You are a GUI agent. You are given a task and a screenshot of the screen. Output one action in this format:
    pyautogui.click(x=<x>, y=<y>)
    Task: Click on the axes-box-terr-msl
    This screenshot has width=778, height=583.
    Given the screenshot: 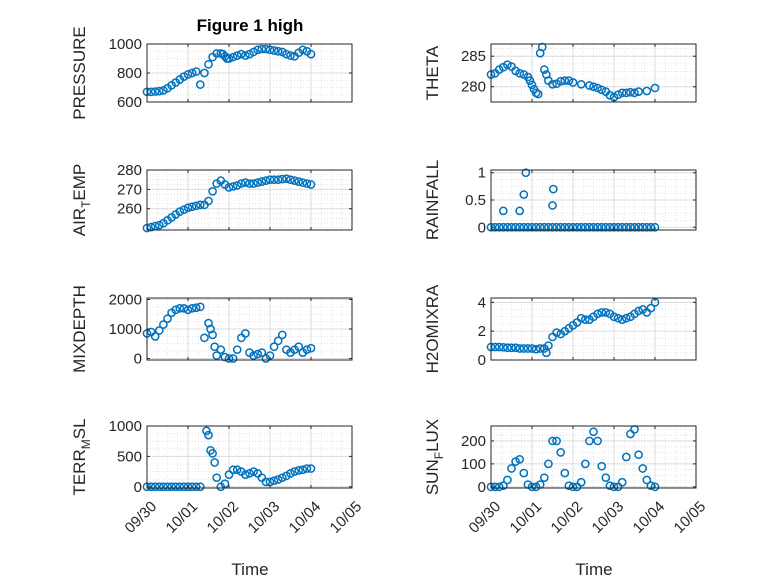 What is the action you would take?
    pyautogui.click(x=249, y=457)
    